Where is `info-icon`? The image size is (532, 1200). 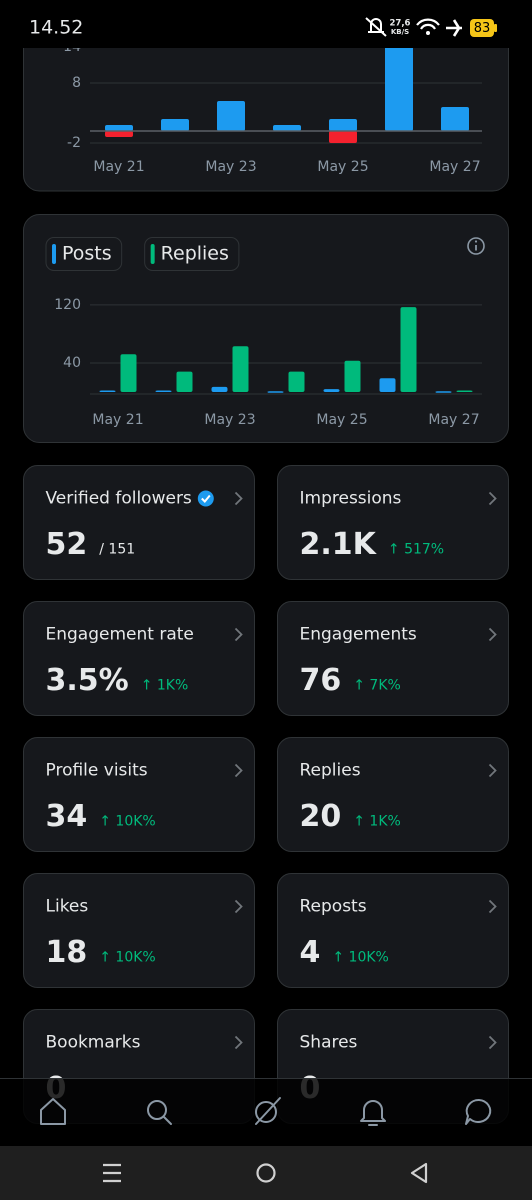 info-icon is located at coordinates (476, 246).